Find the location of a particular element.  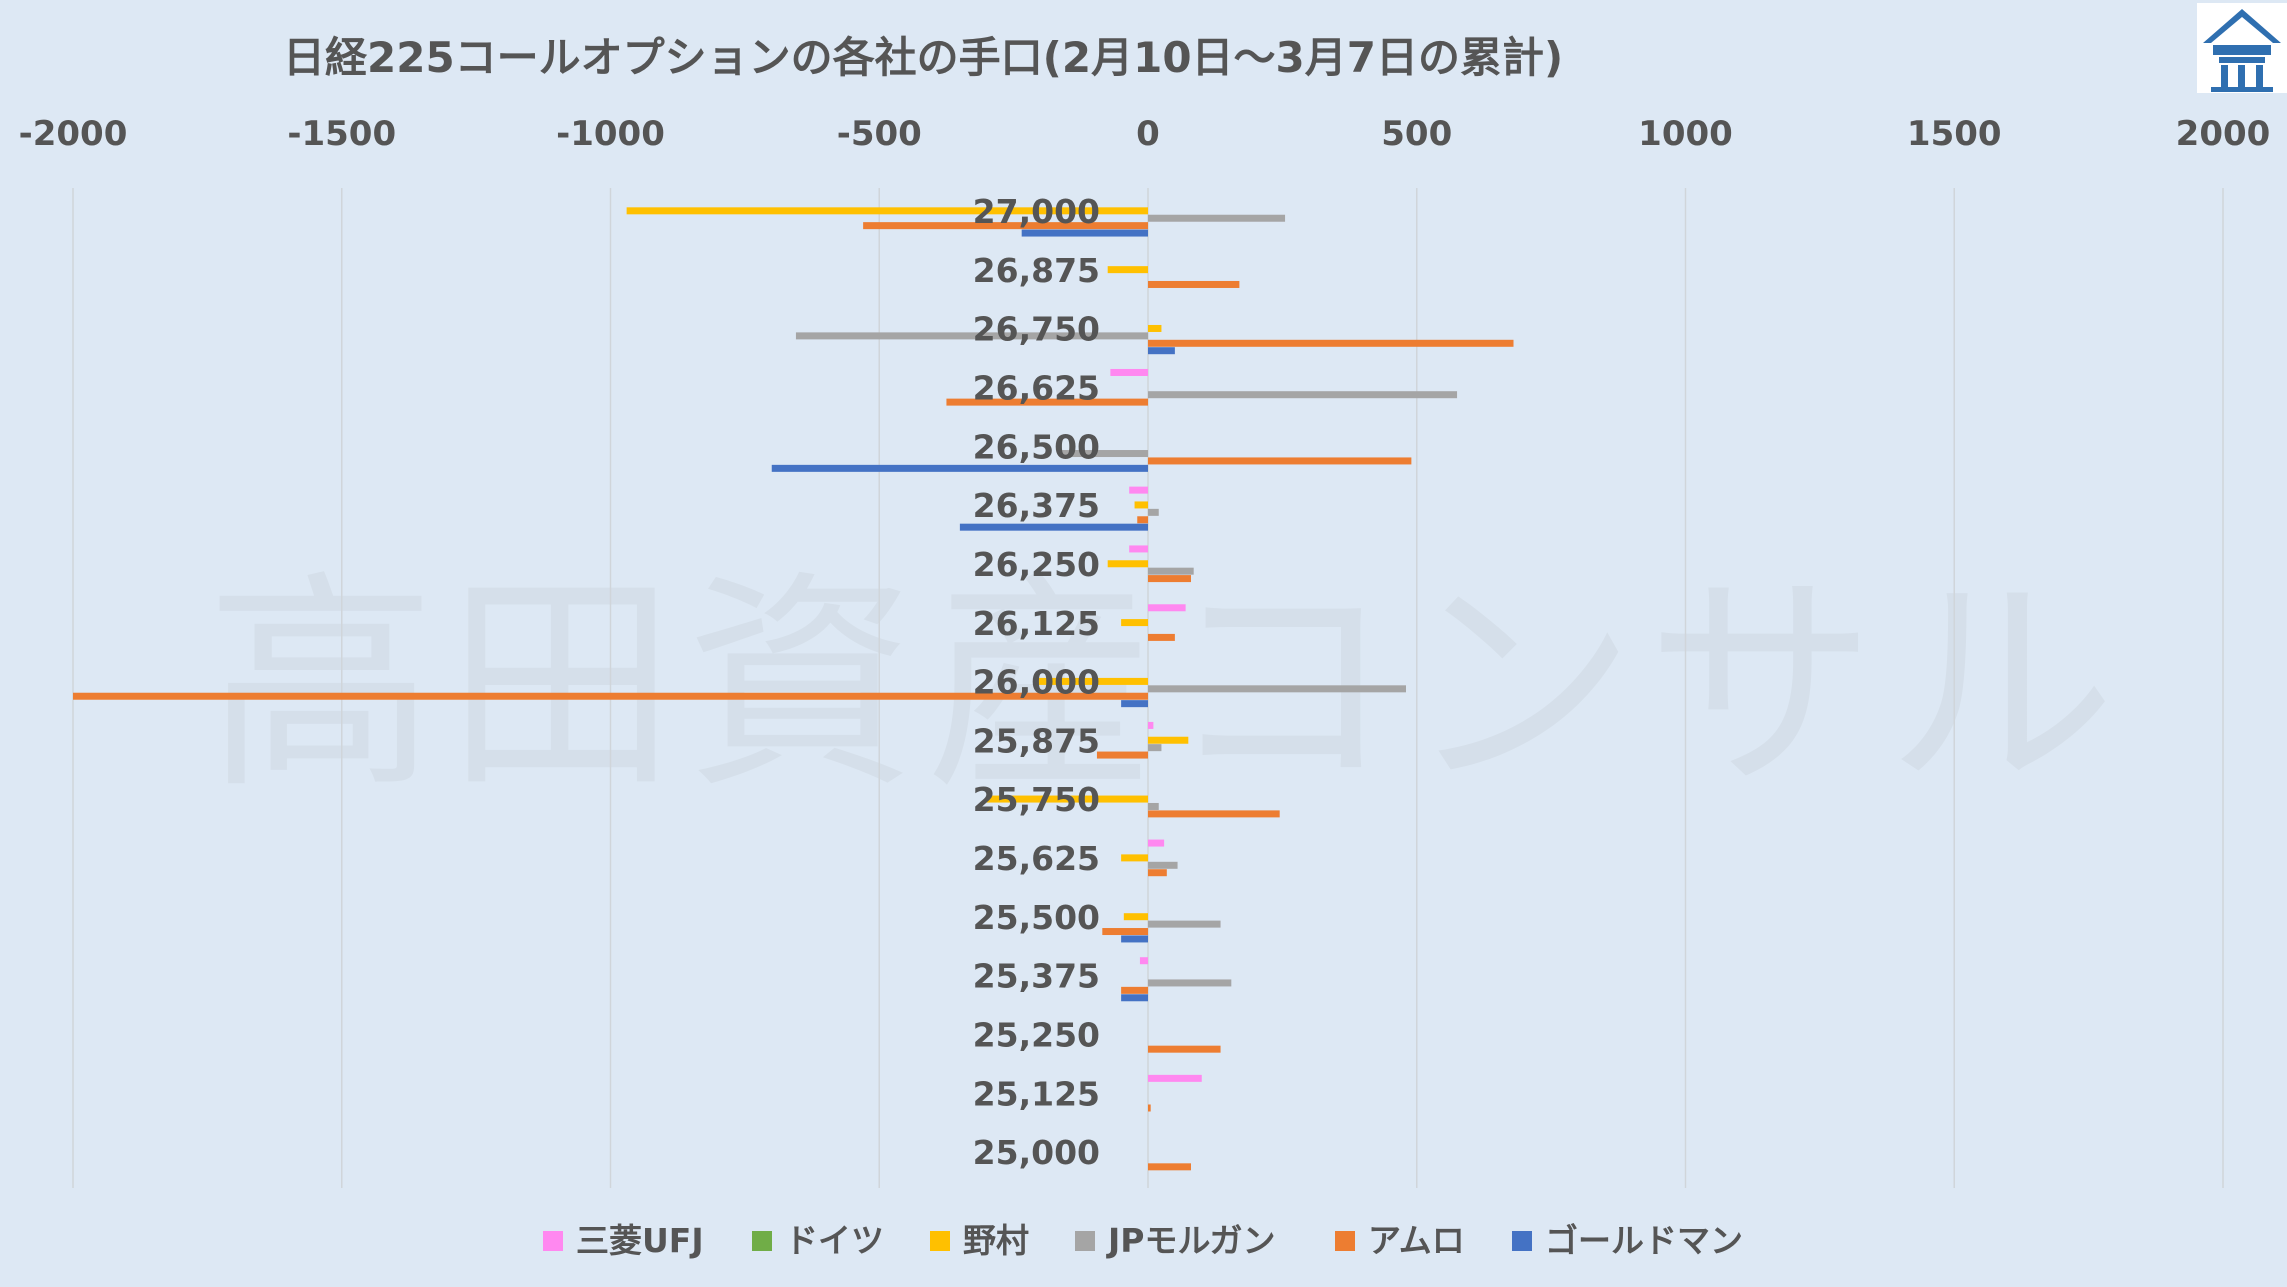

bar-アムロ-25,375 is located at coordinates (1134, 990).